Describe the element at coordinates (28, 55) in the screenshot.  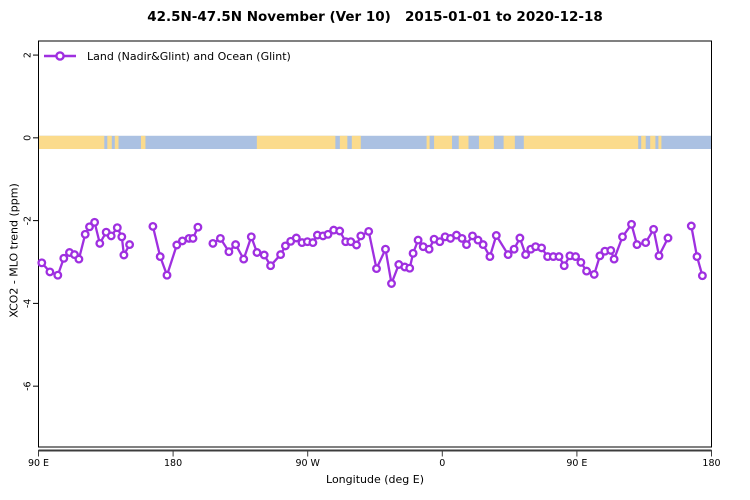
I see `y-tick-label: 2` at that location.